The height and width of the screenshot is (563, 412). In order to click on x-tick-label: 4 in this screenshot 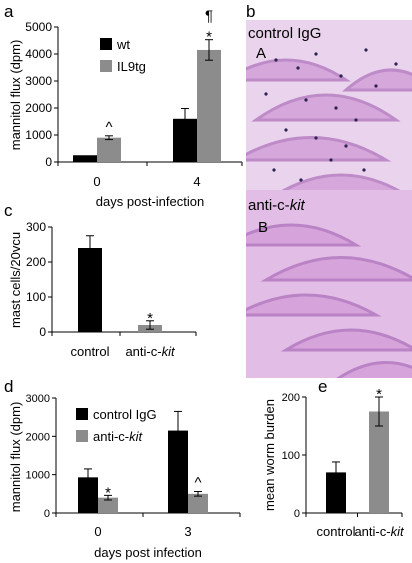, I will do `click(196, 181)`.